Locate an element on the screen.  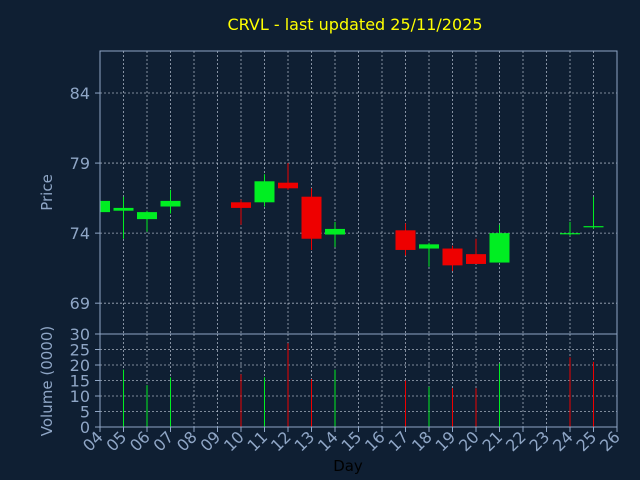
volume-tick-label: 30 is located at coordinates (80, 334).